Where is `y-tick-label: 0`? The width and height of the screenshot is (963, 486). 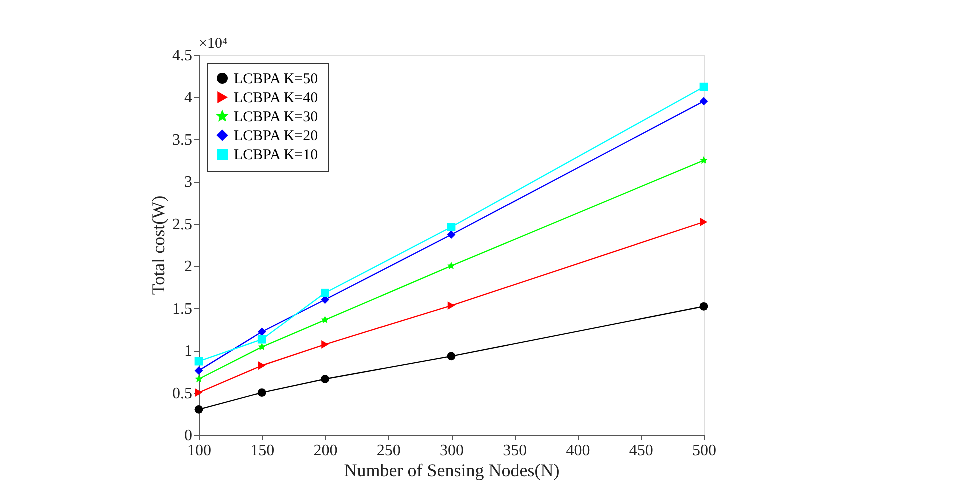 y-tick-label: 0 is located at coordinates (188, 436).